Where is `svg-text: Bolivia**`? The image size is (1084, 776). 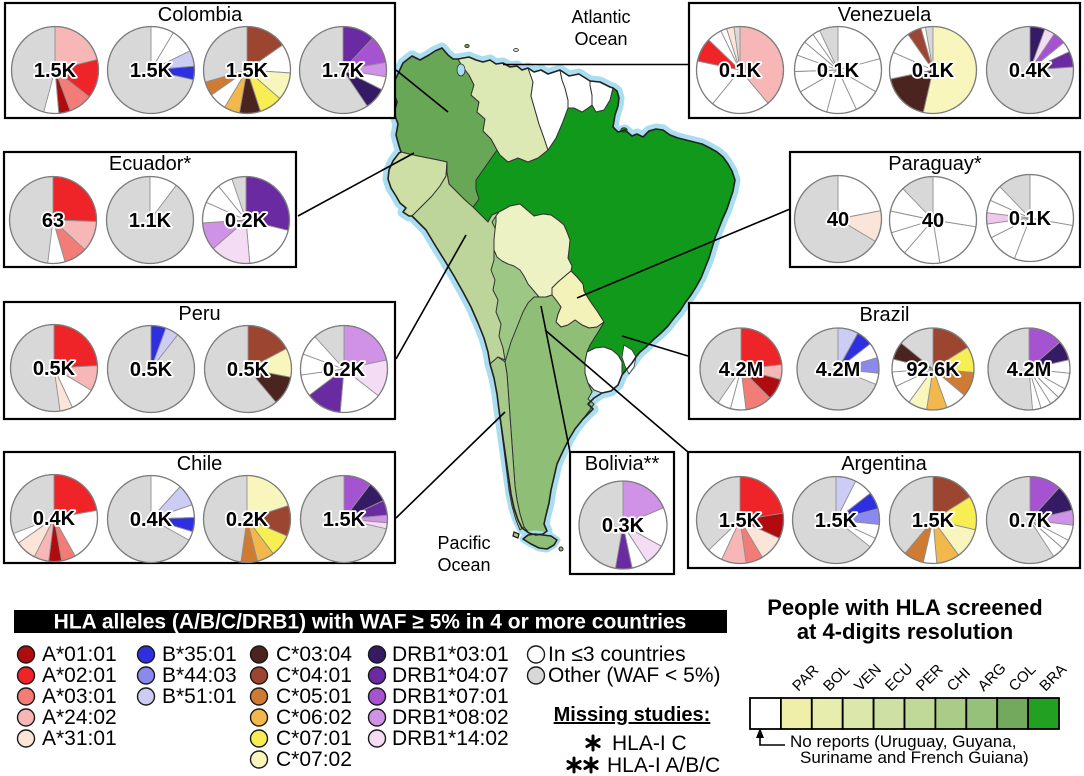
svg-text: Bolivia** is located at coordinates (622, 464).